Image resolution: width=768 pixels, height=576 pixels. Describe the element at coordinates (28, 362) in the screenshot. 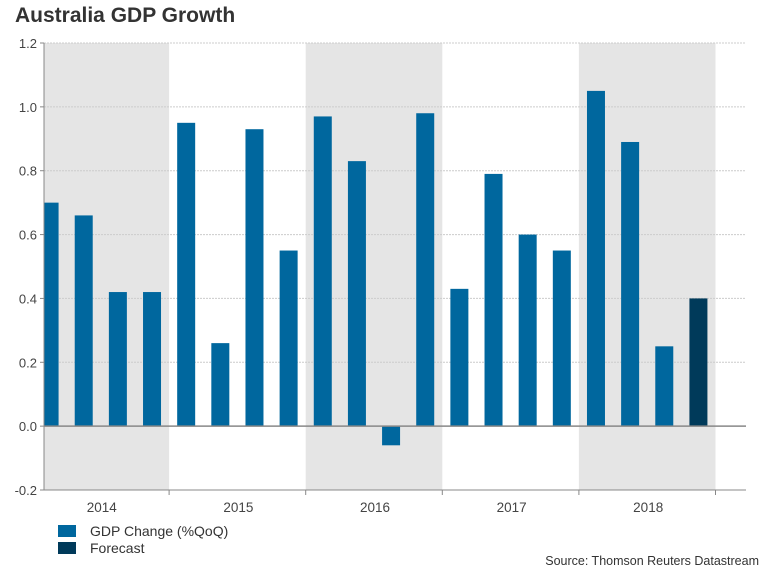

I see `y-tick-label: 0.2` at that location.